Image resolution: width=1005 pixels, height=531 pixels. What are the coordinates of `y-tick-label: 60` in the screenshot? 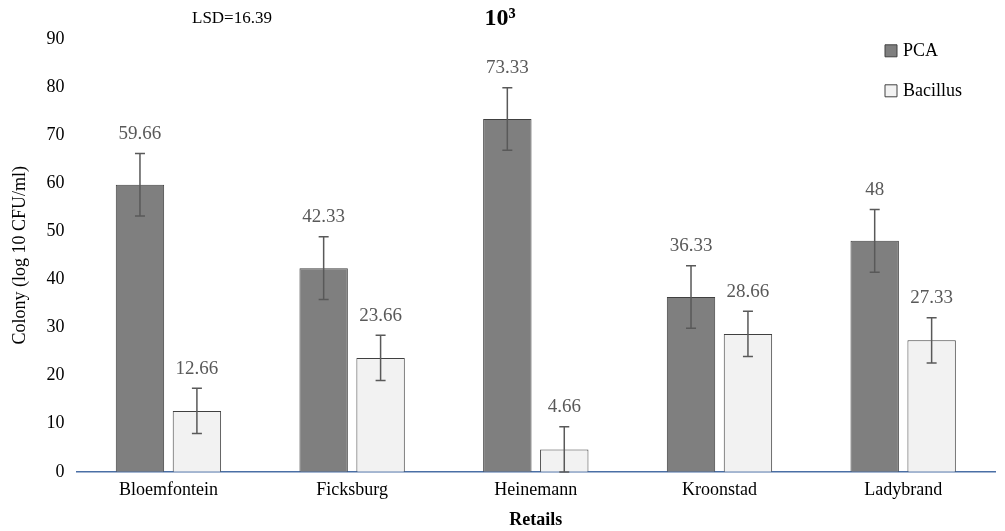 It's located at (55, 181).